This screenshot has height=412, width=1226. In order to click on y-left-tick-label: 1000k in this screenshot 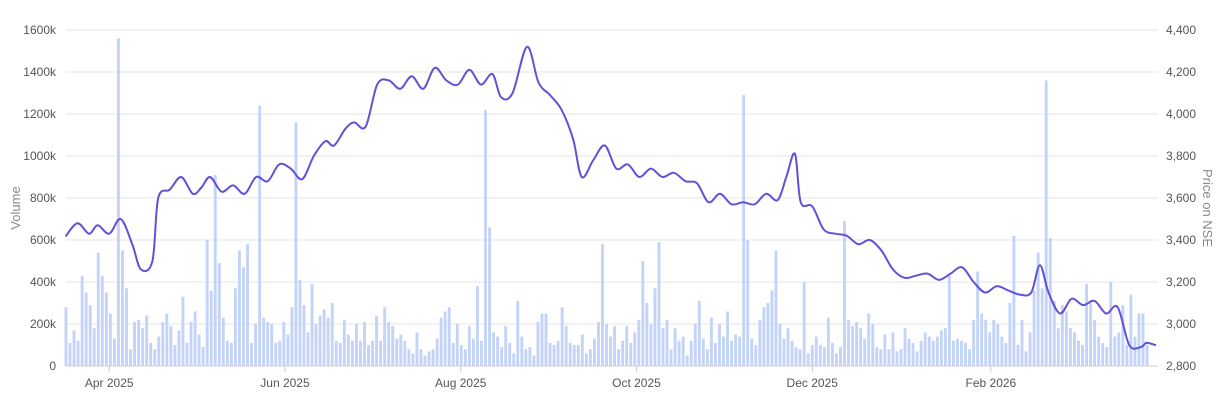, I will do `click(40, 156)`.